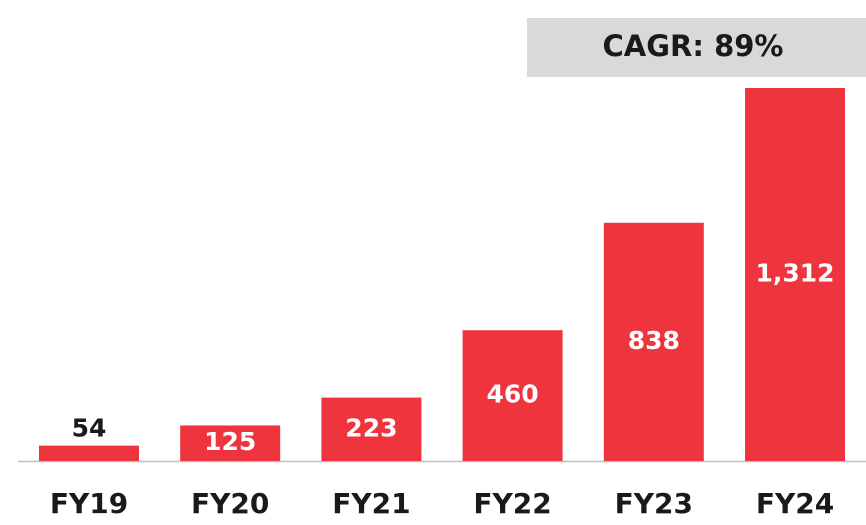  I want to click on value-label: 838, so click(654, 340).